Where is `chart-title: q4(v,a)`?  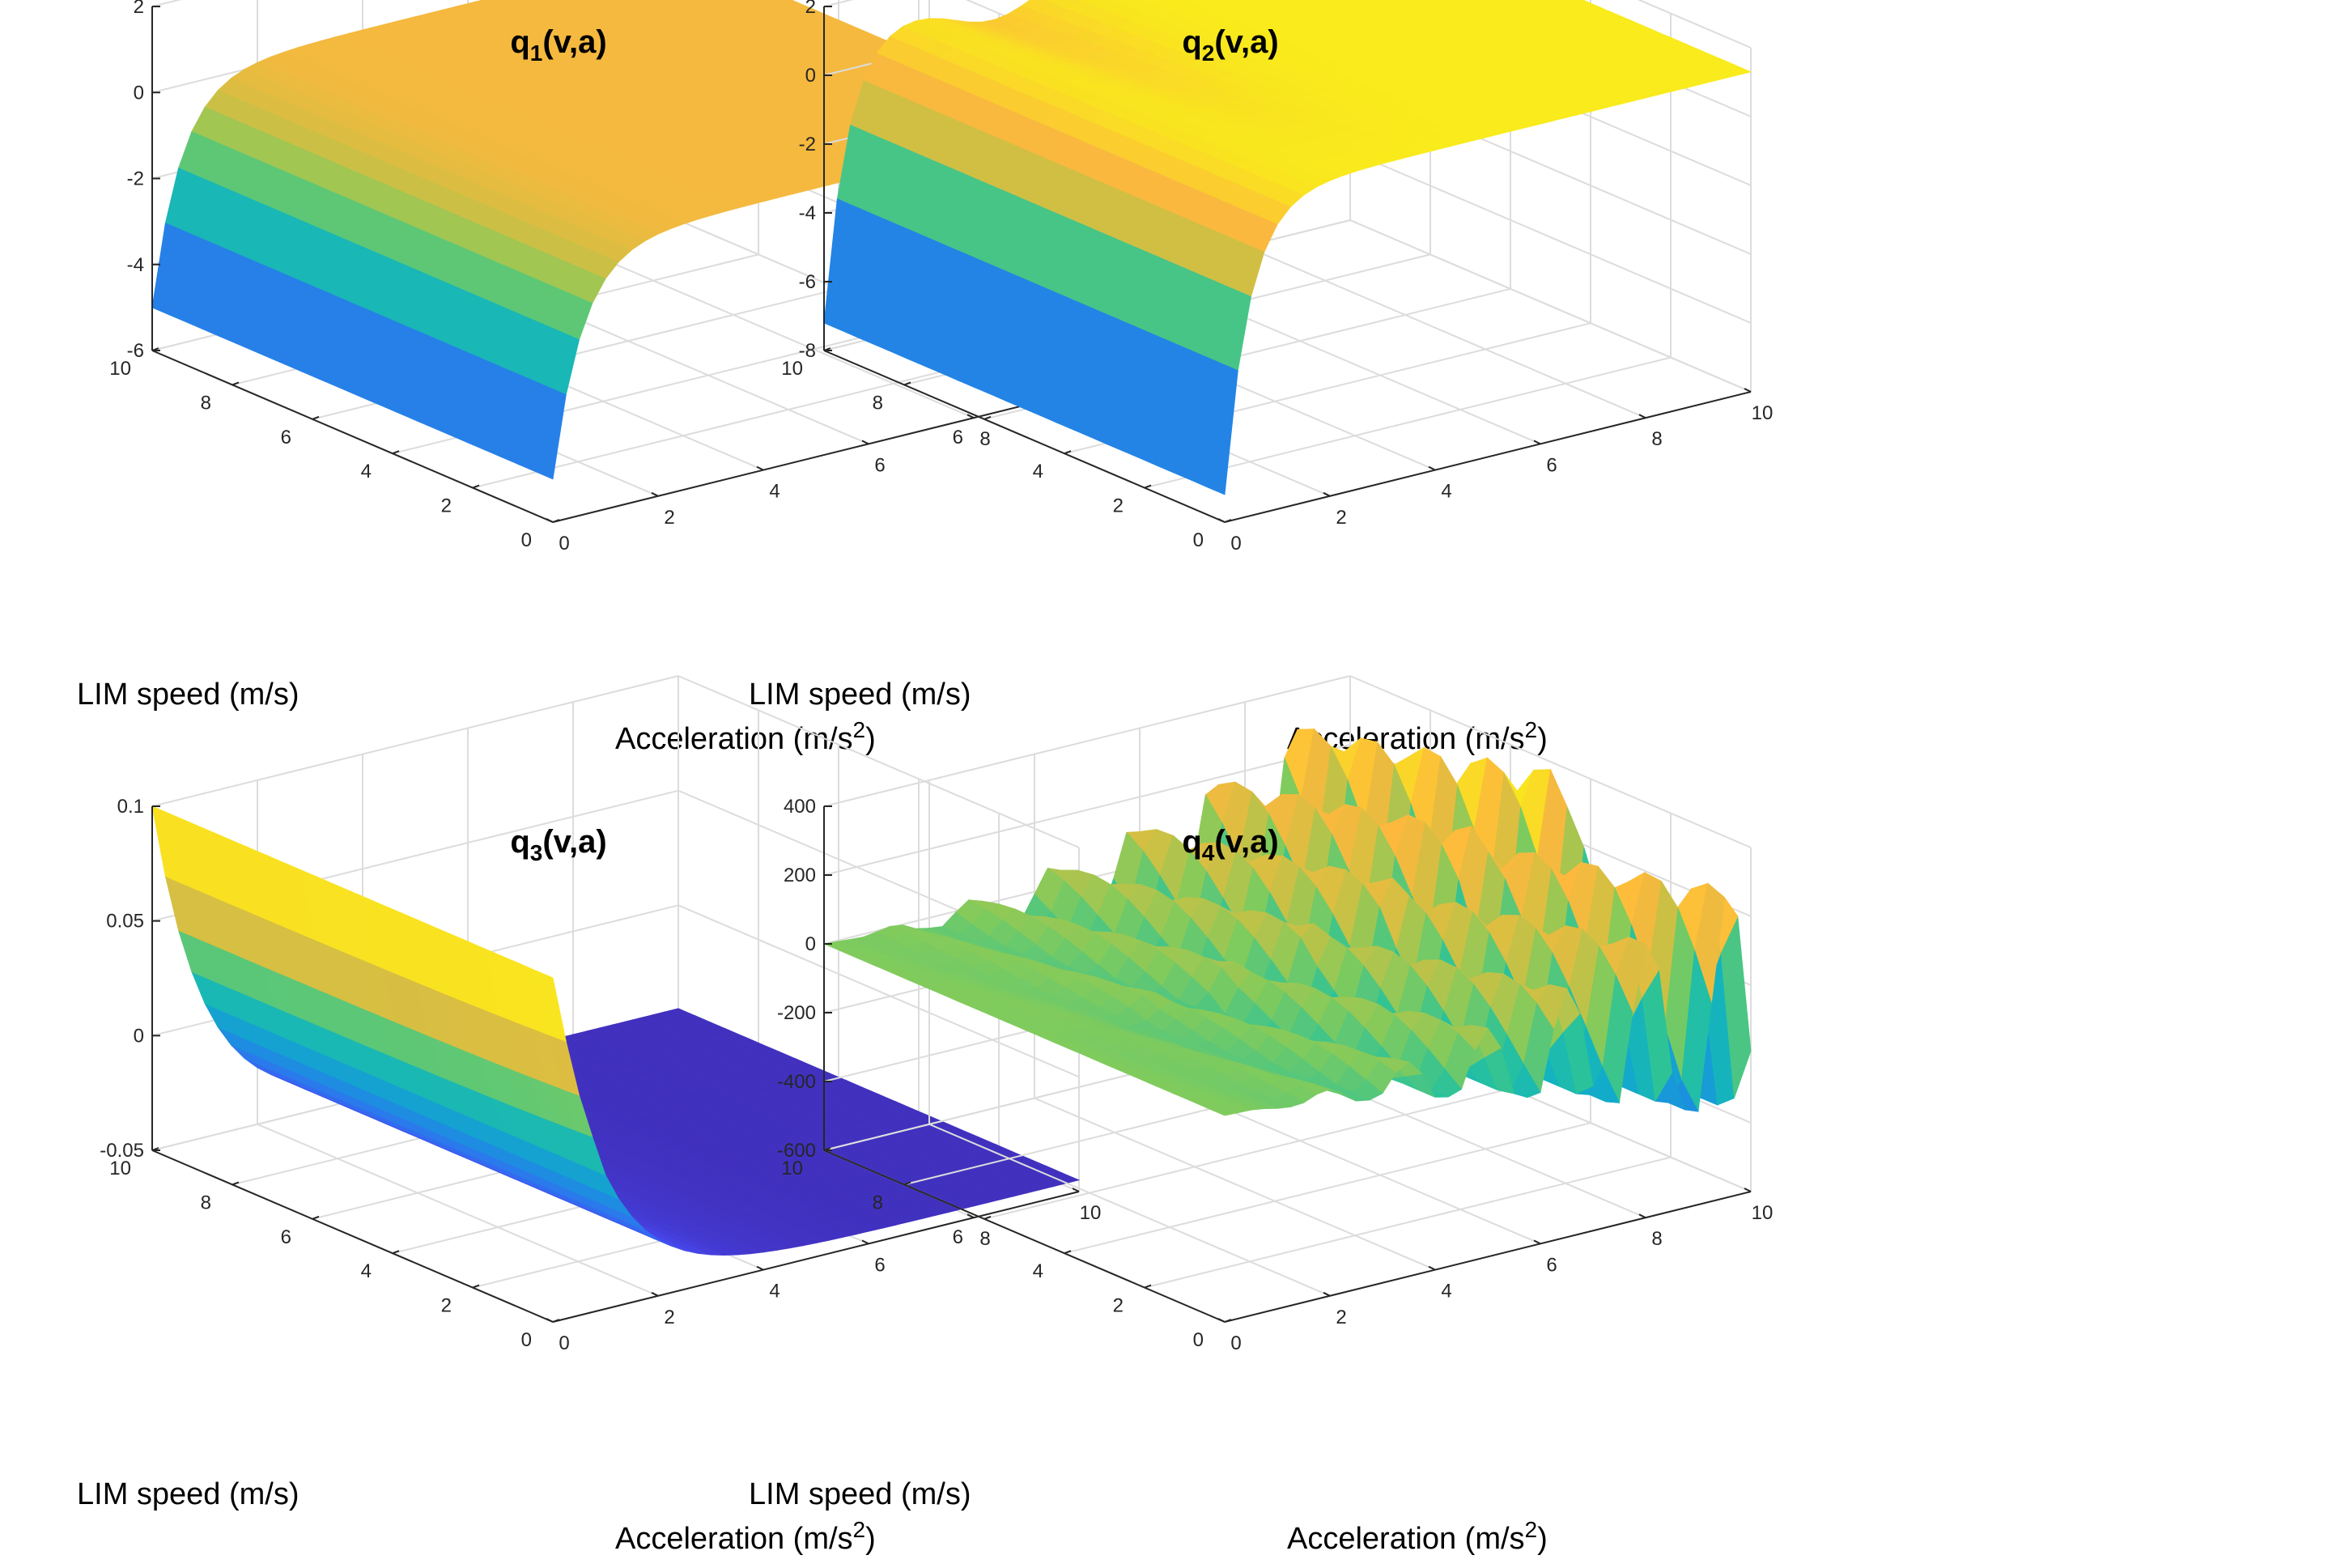 chart-title: q4(v,a) is located at coordinates (1230, 844).